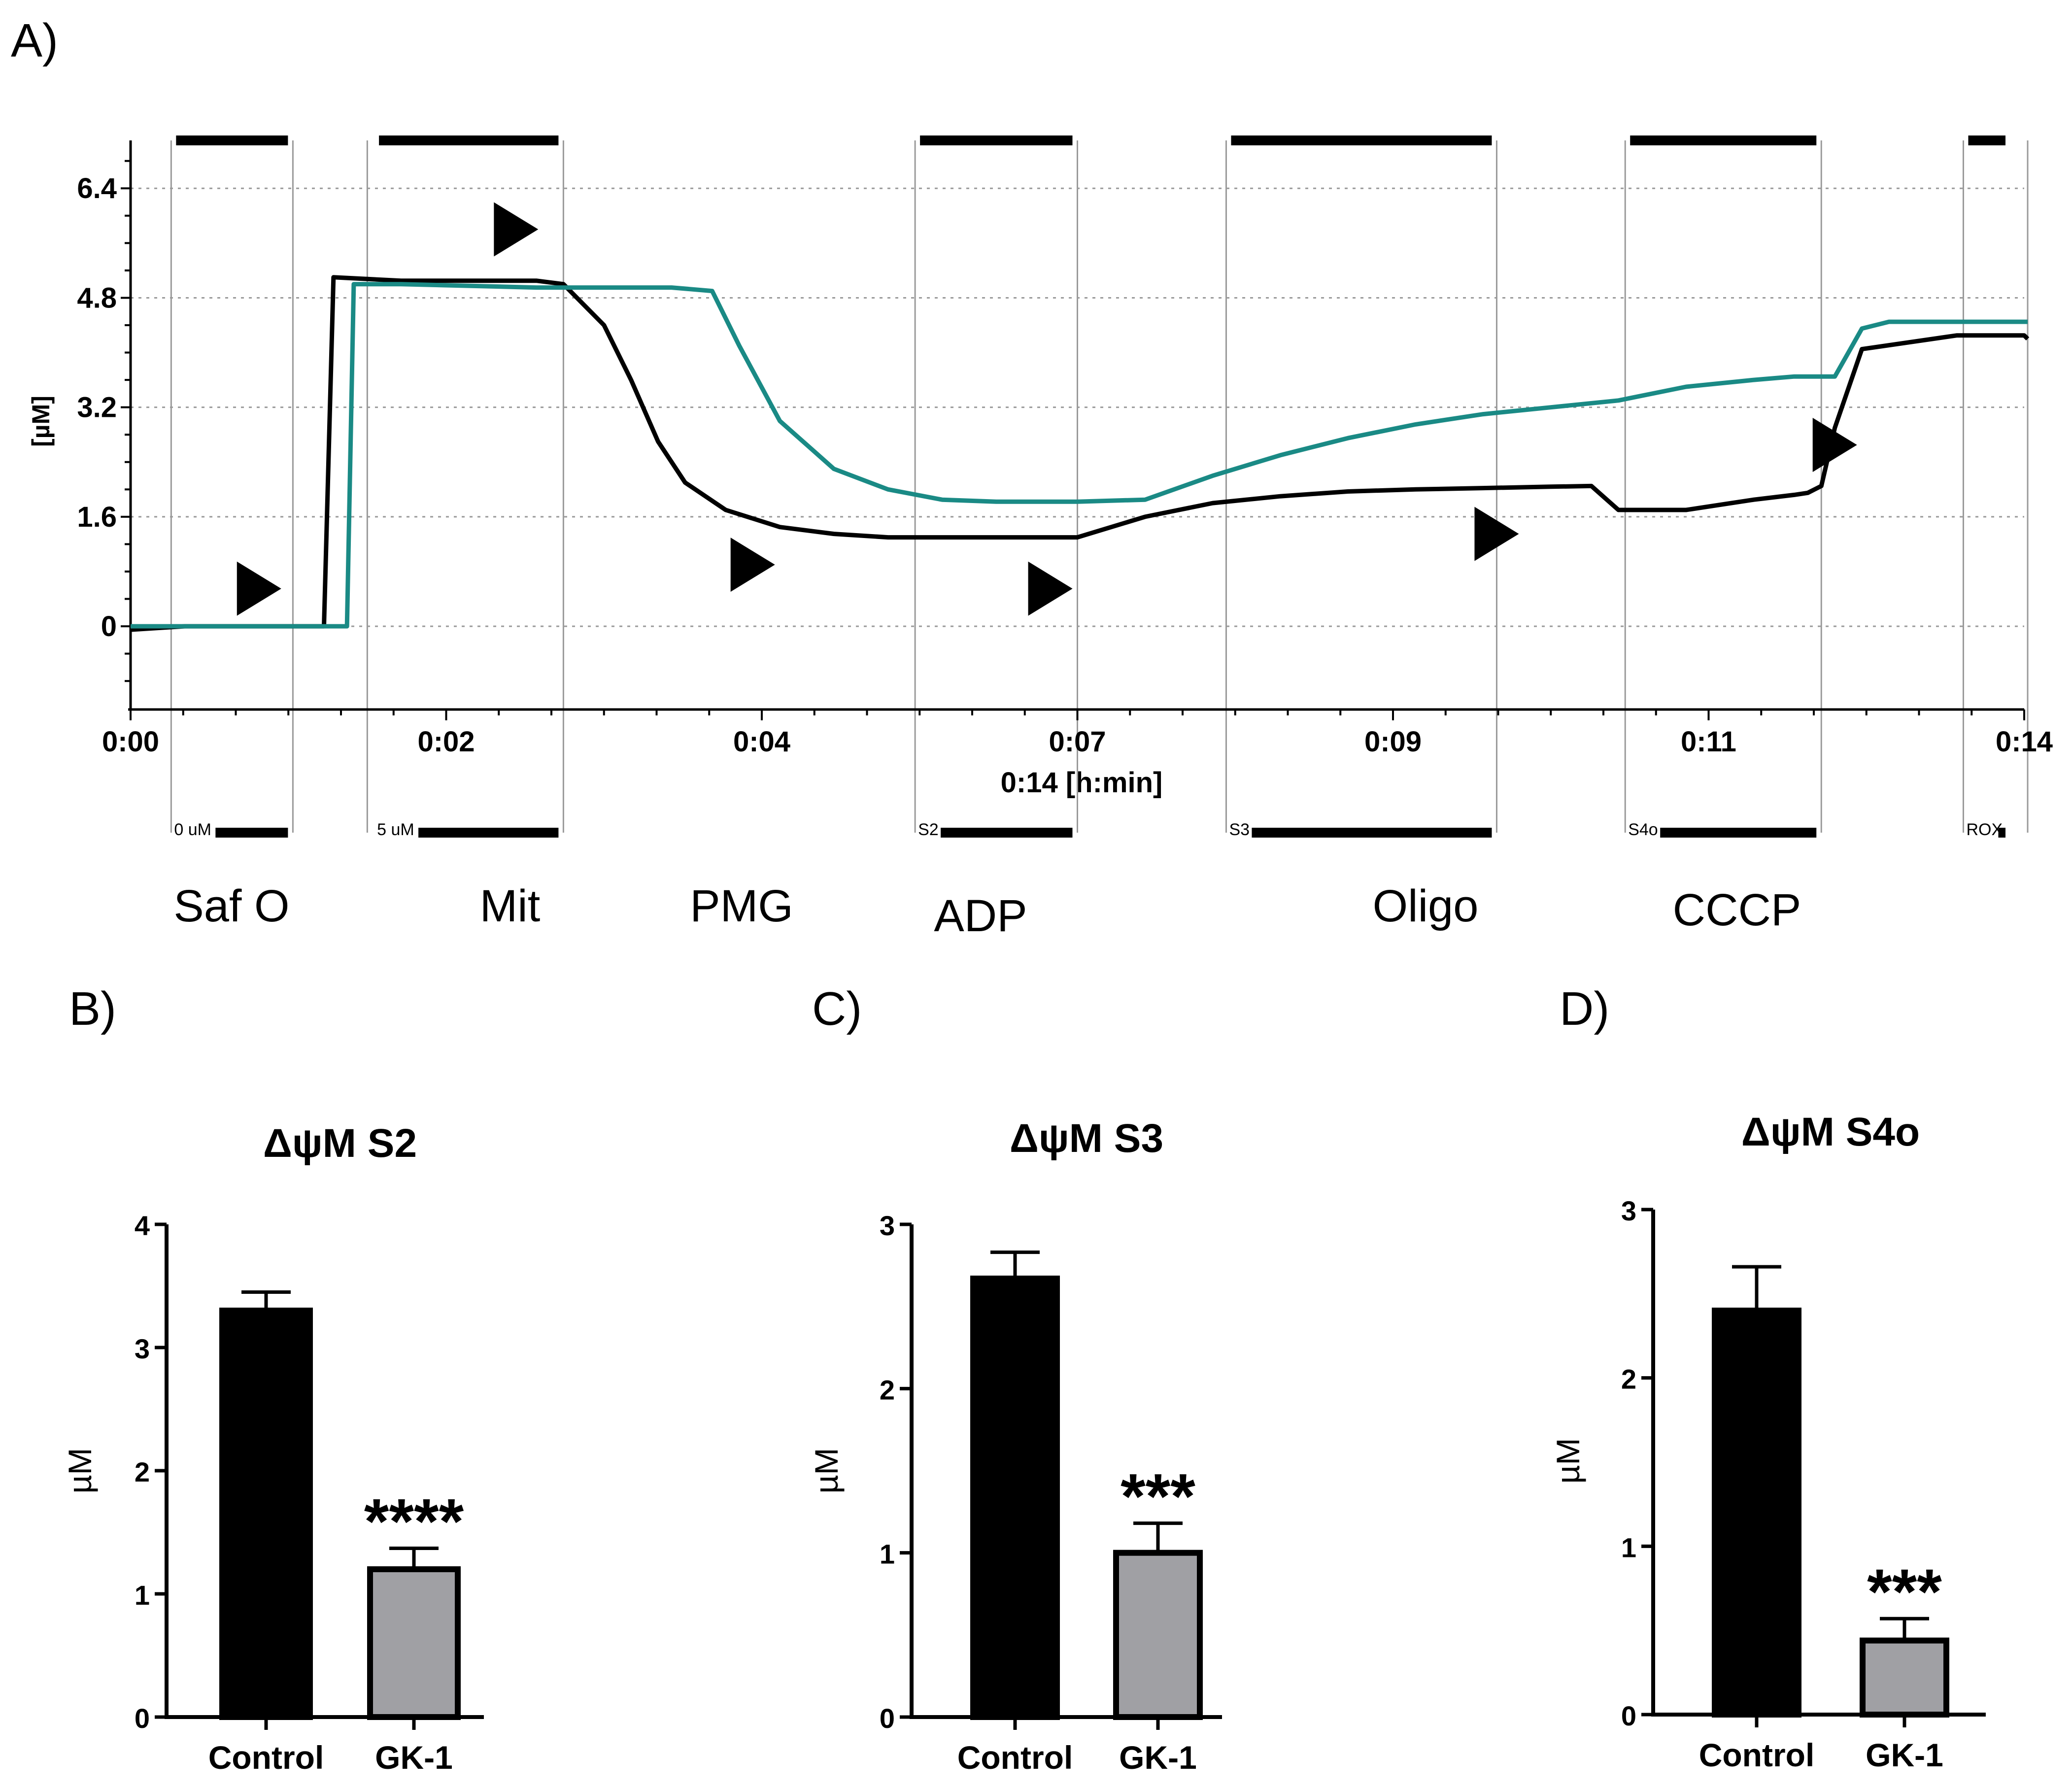 This screenshot has height=1788, width=2072. Describe the element at coordinates (34, 40) in the screenshot. I see `panel-label-a: A)` at that location.